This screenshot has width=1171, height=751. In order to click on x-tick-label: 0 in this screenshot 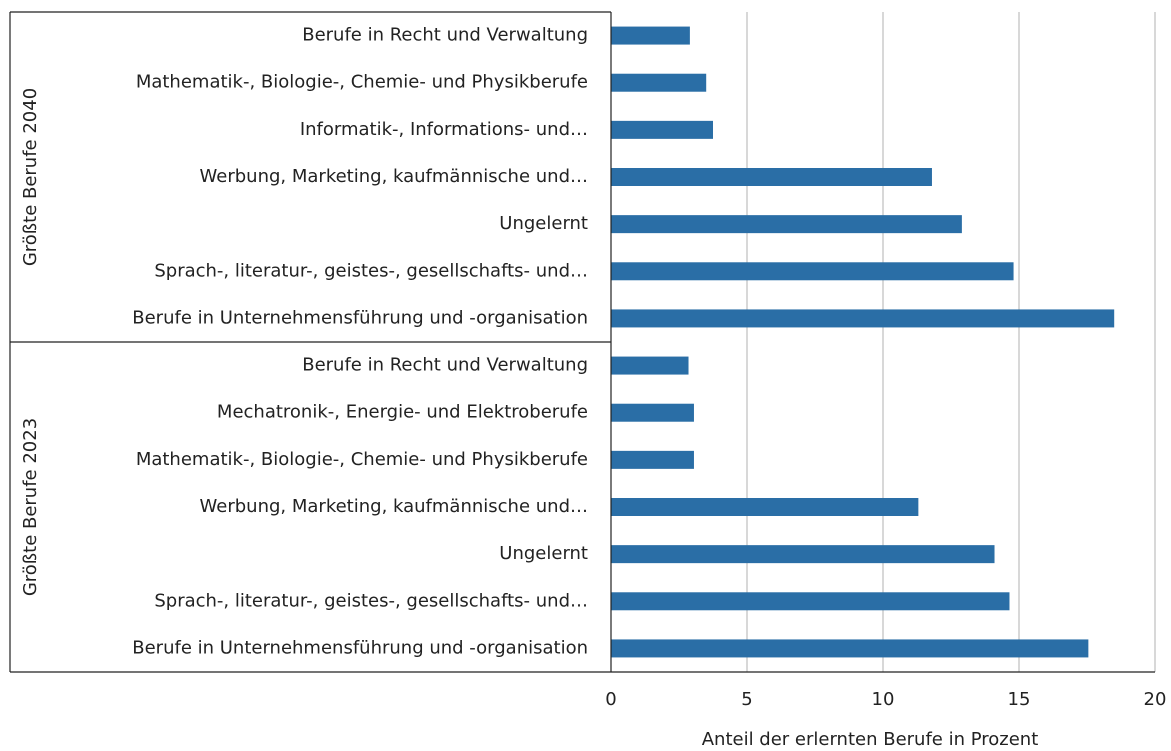, I will do `click(610, 699)`.